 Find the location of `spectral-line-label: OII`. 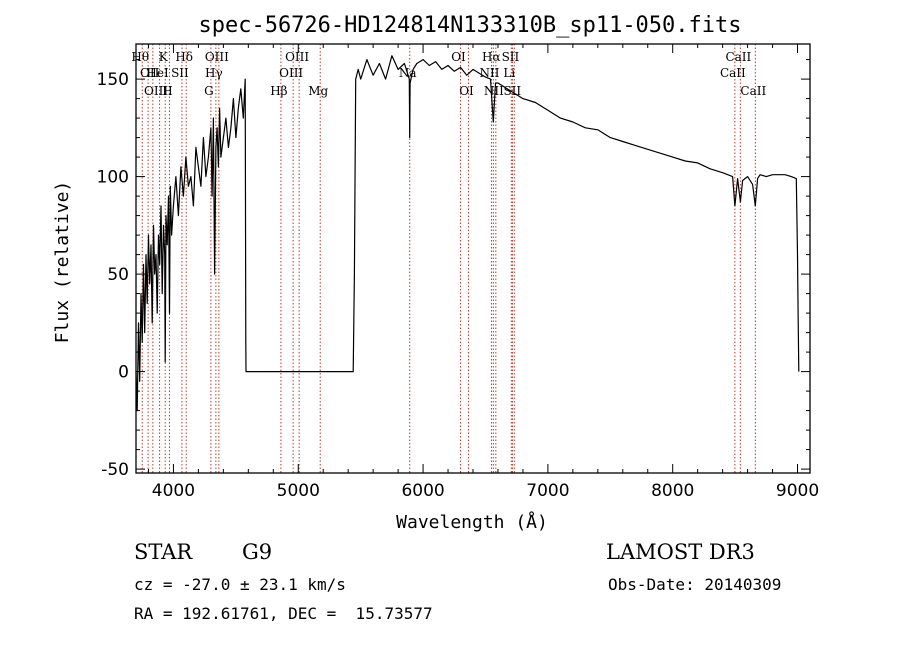

spectral-line-label: OII is located at coordinates (150, 73).